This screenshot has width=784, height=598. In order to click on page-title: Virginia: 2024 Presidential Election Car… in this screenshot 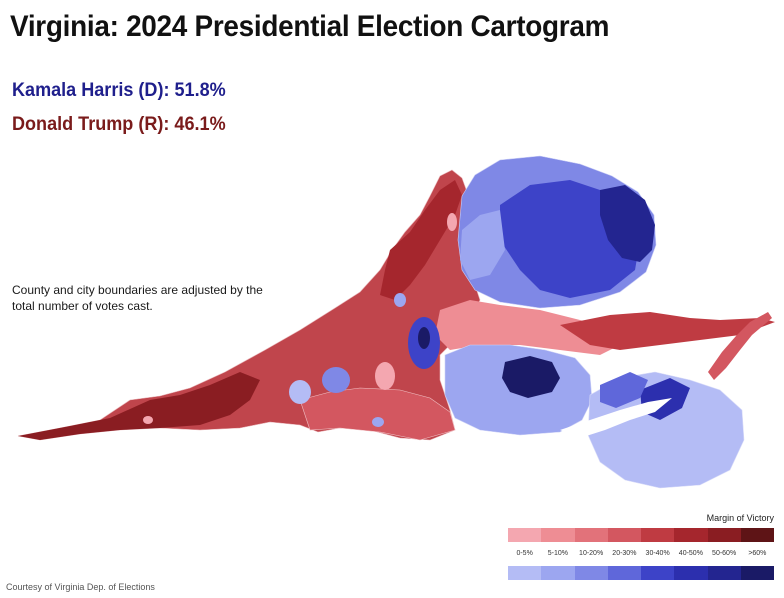, I will do `click(310, 26)`.